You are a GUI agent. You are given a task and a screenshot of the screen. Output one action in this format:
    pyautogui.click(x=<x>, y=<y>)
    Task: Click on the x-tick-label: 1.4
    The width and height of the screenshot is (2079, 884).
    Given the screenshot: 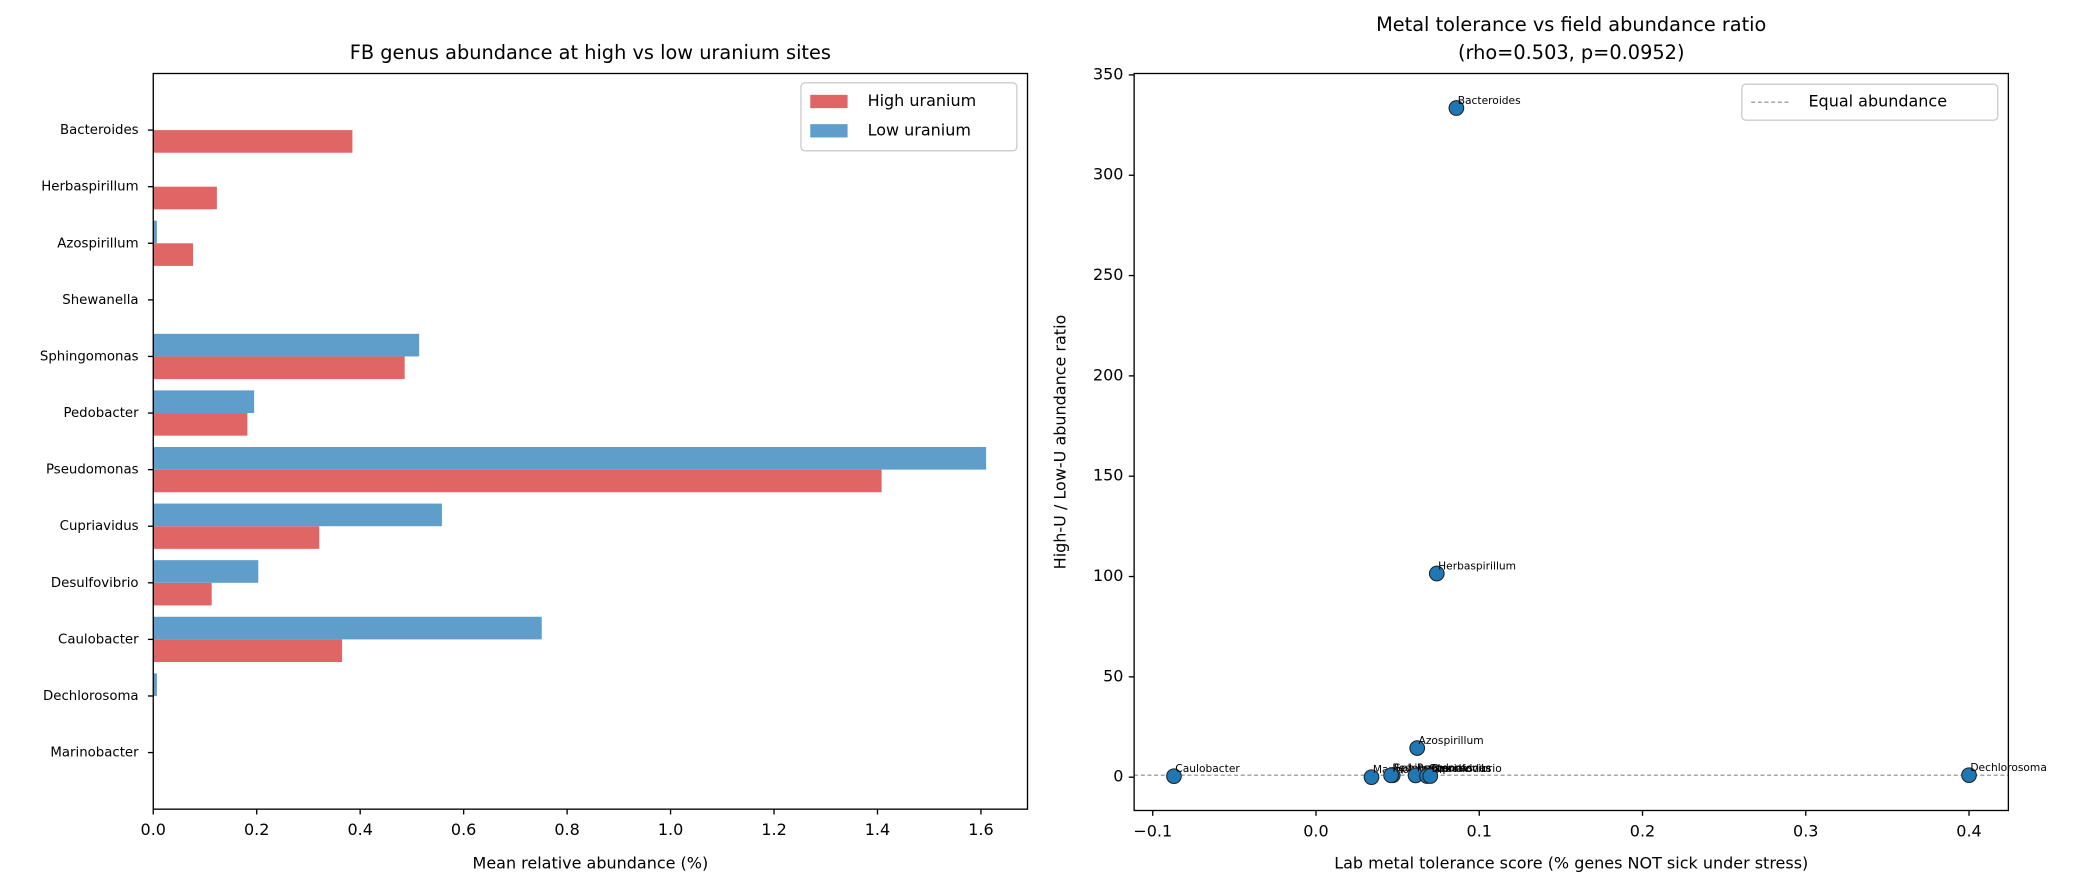 What is the action you would take?
    pyautogui.click(x=877, y=829)
    